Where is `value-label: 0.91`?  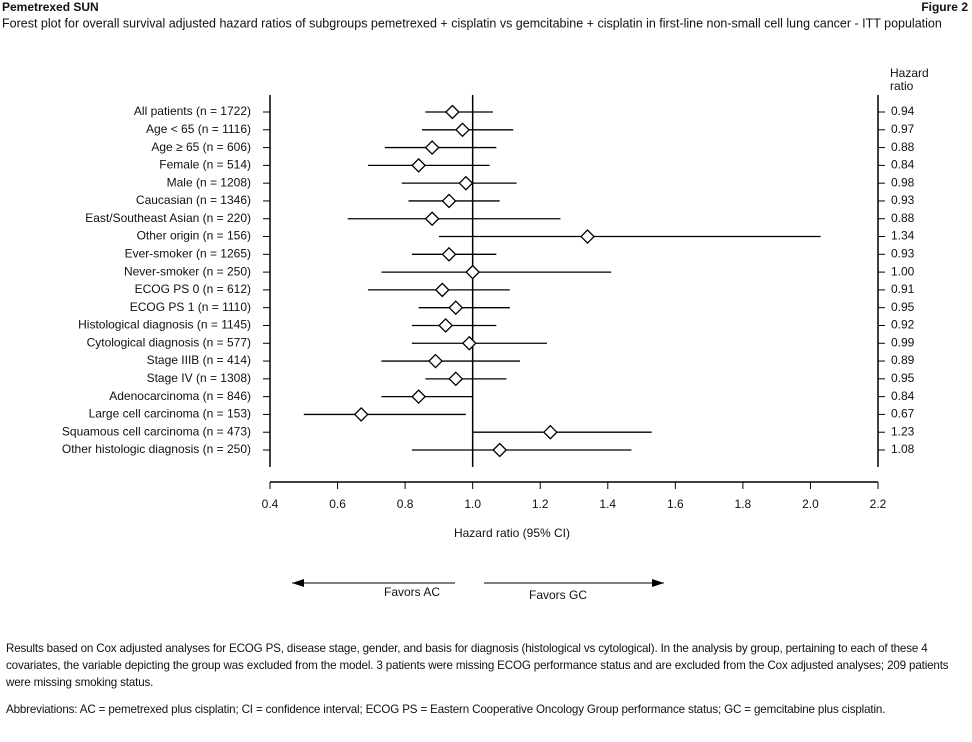 value-label: 0.91 is located at coordinates (903, 289).